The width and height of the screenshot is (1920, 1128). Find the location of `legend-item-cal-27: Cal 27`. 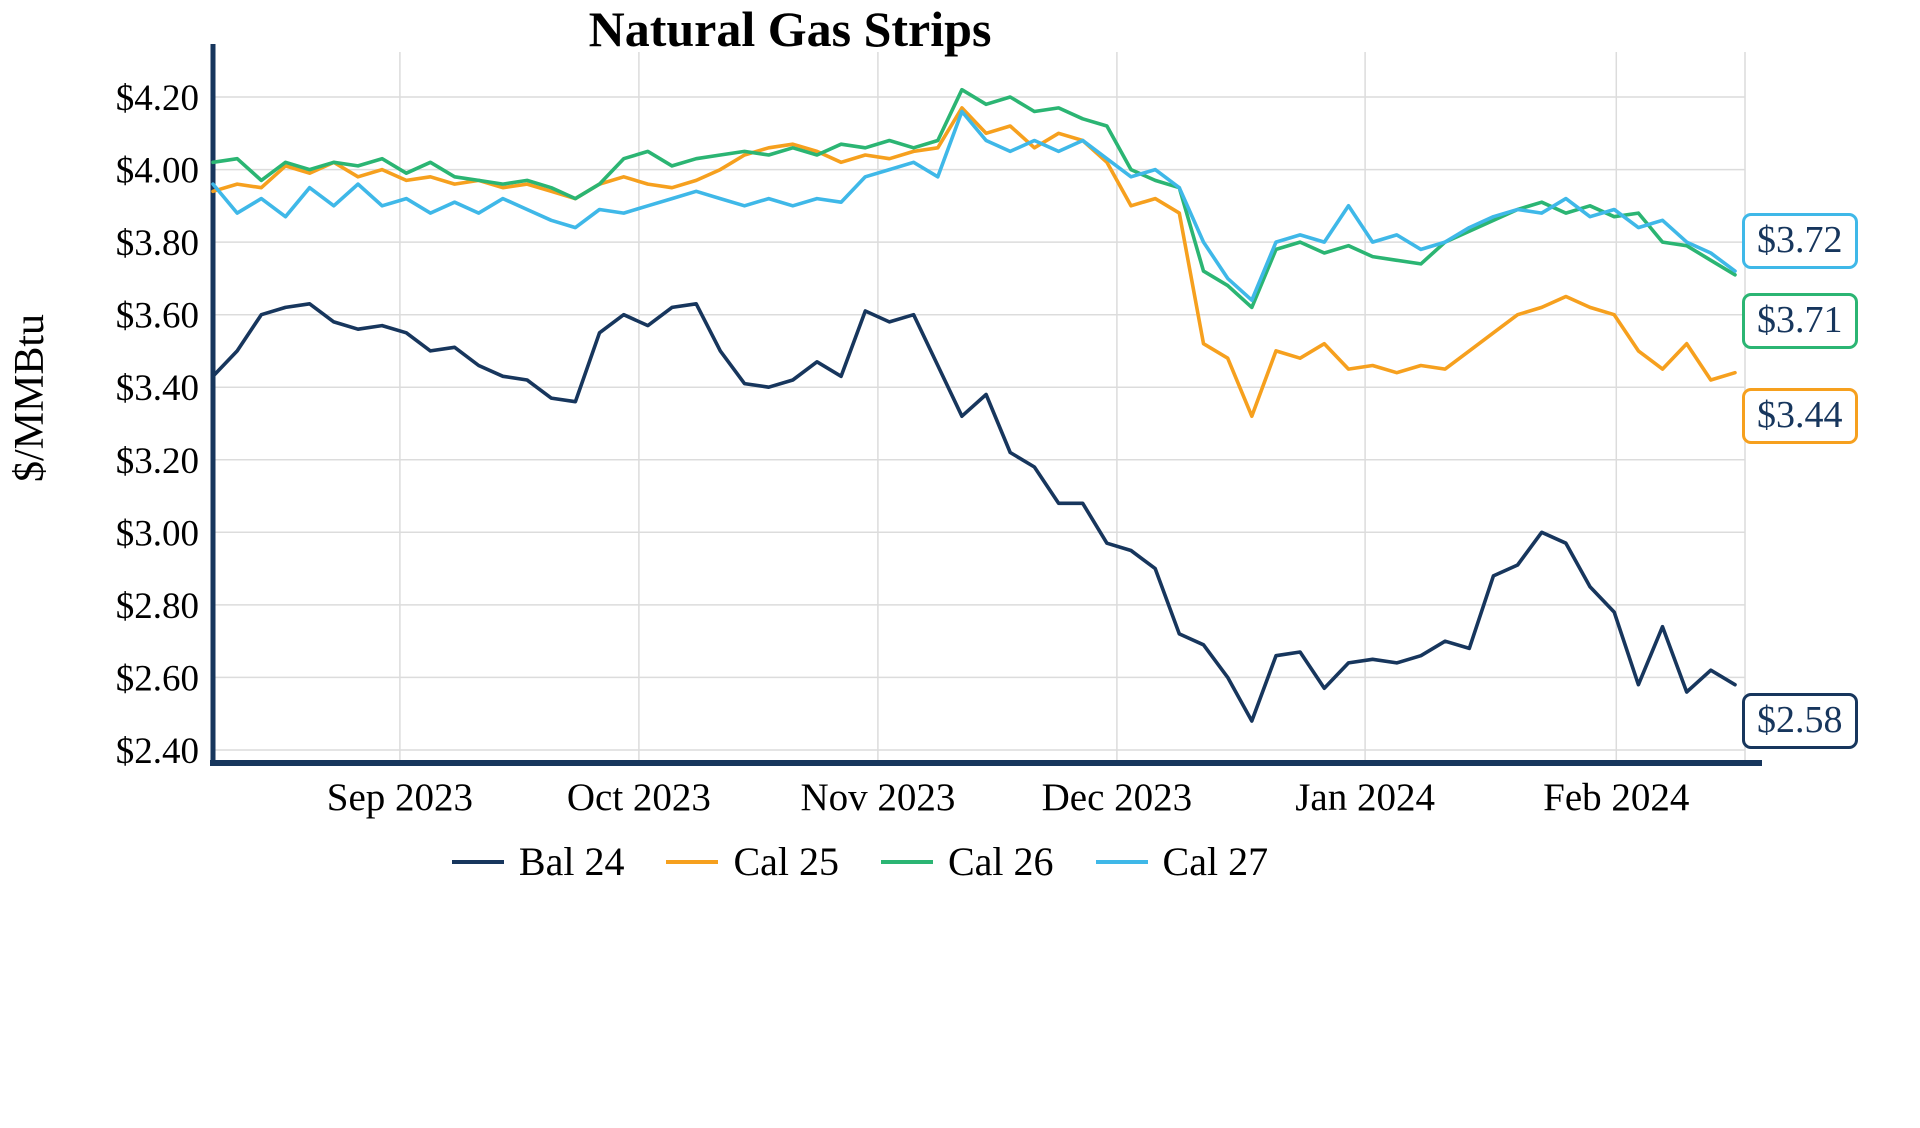

legend-item-cal-27: Cal 27 is located at coordinates (1182, 861).